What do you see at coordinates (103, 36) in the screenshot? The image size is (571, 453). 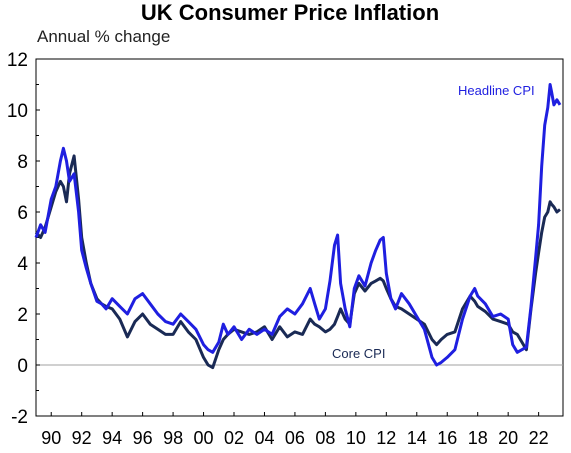 I see `y-axis-label: Annual % change` at bounding box center [103, 36].